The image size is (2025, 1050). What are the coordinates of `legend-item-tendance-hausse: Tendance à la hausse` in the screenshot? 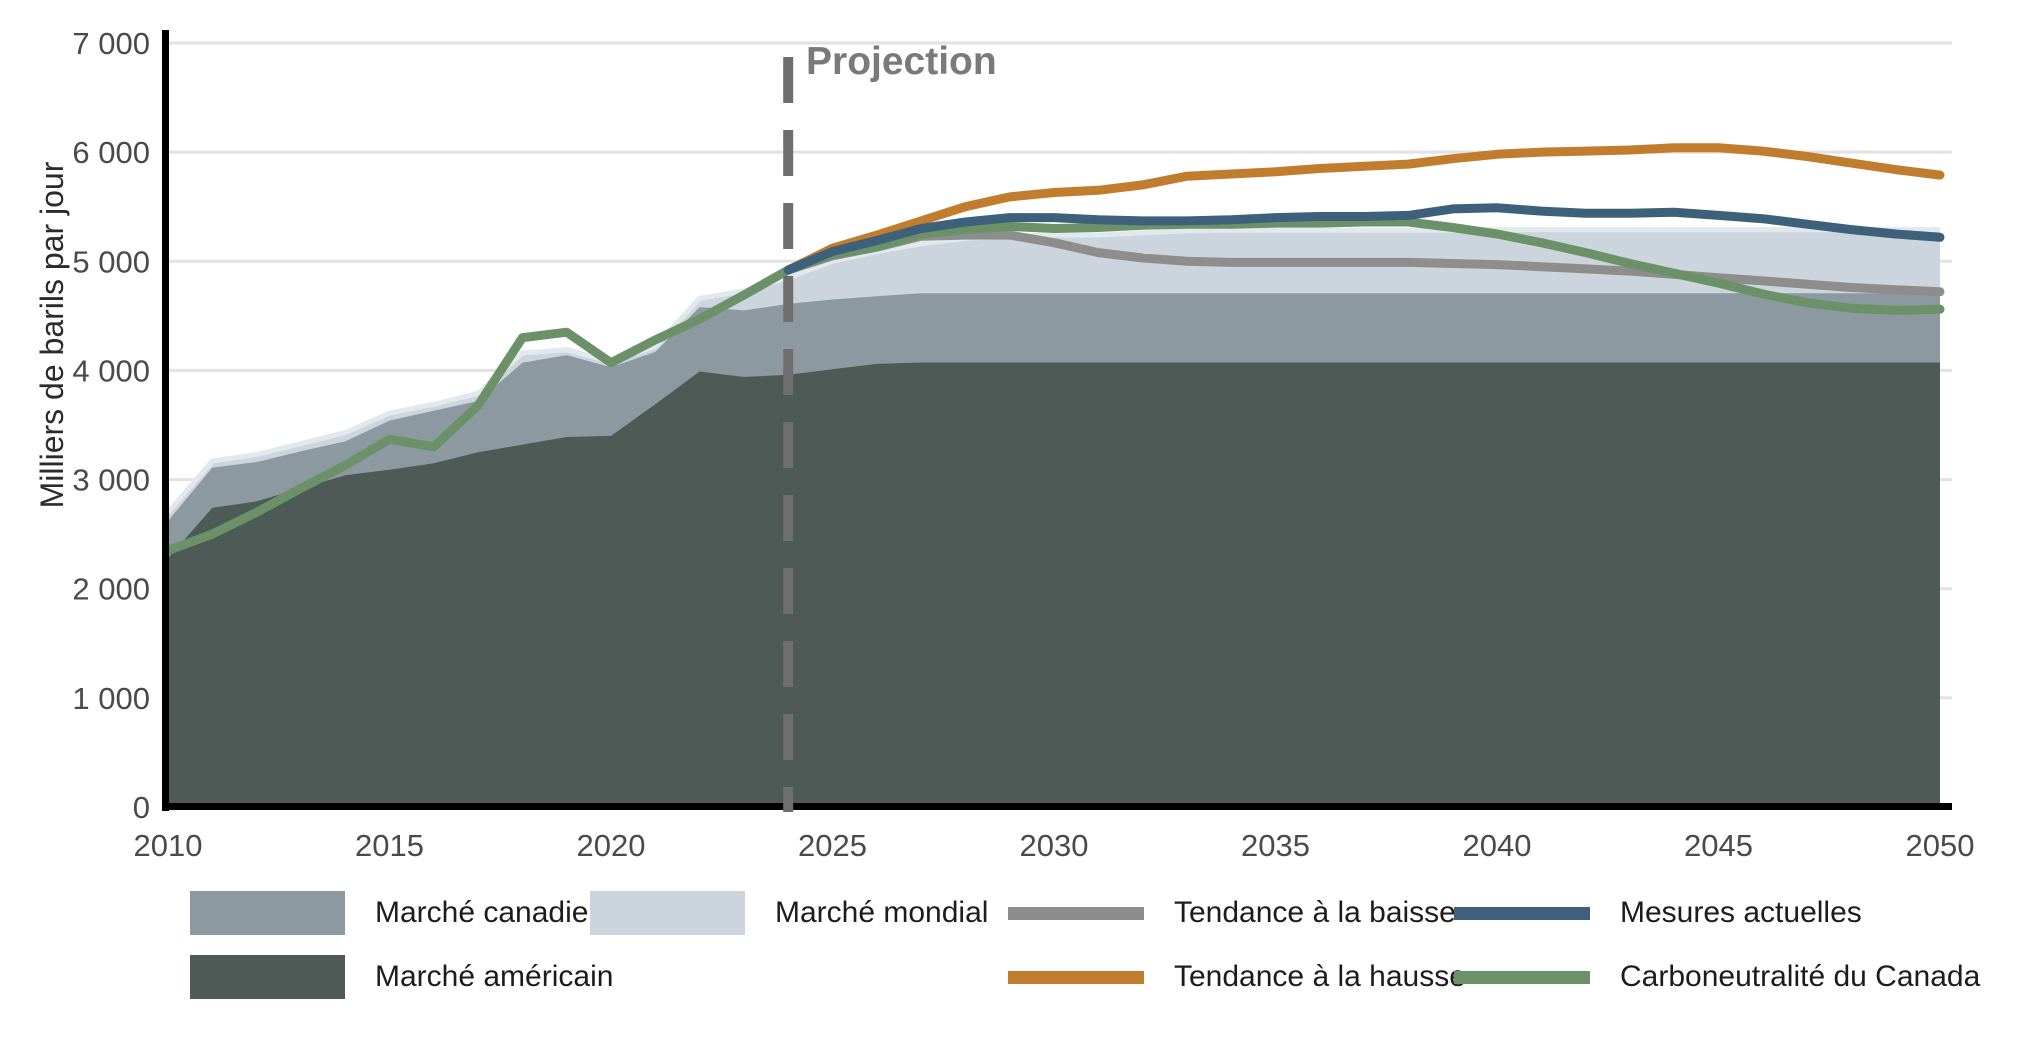 It's located at (1237, 977).